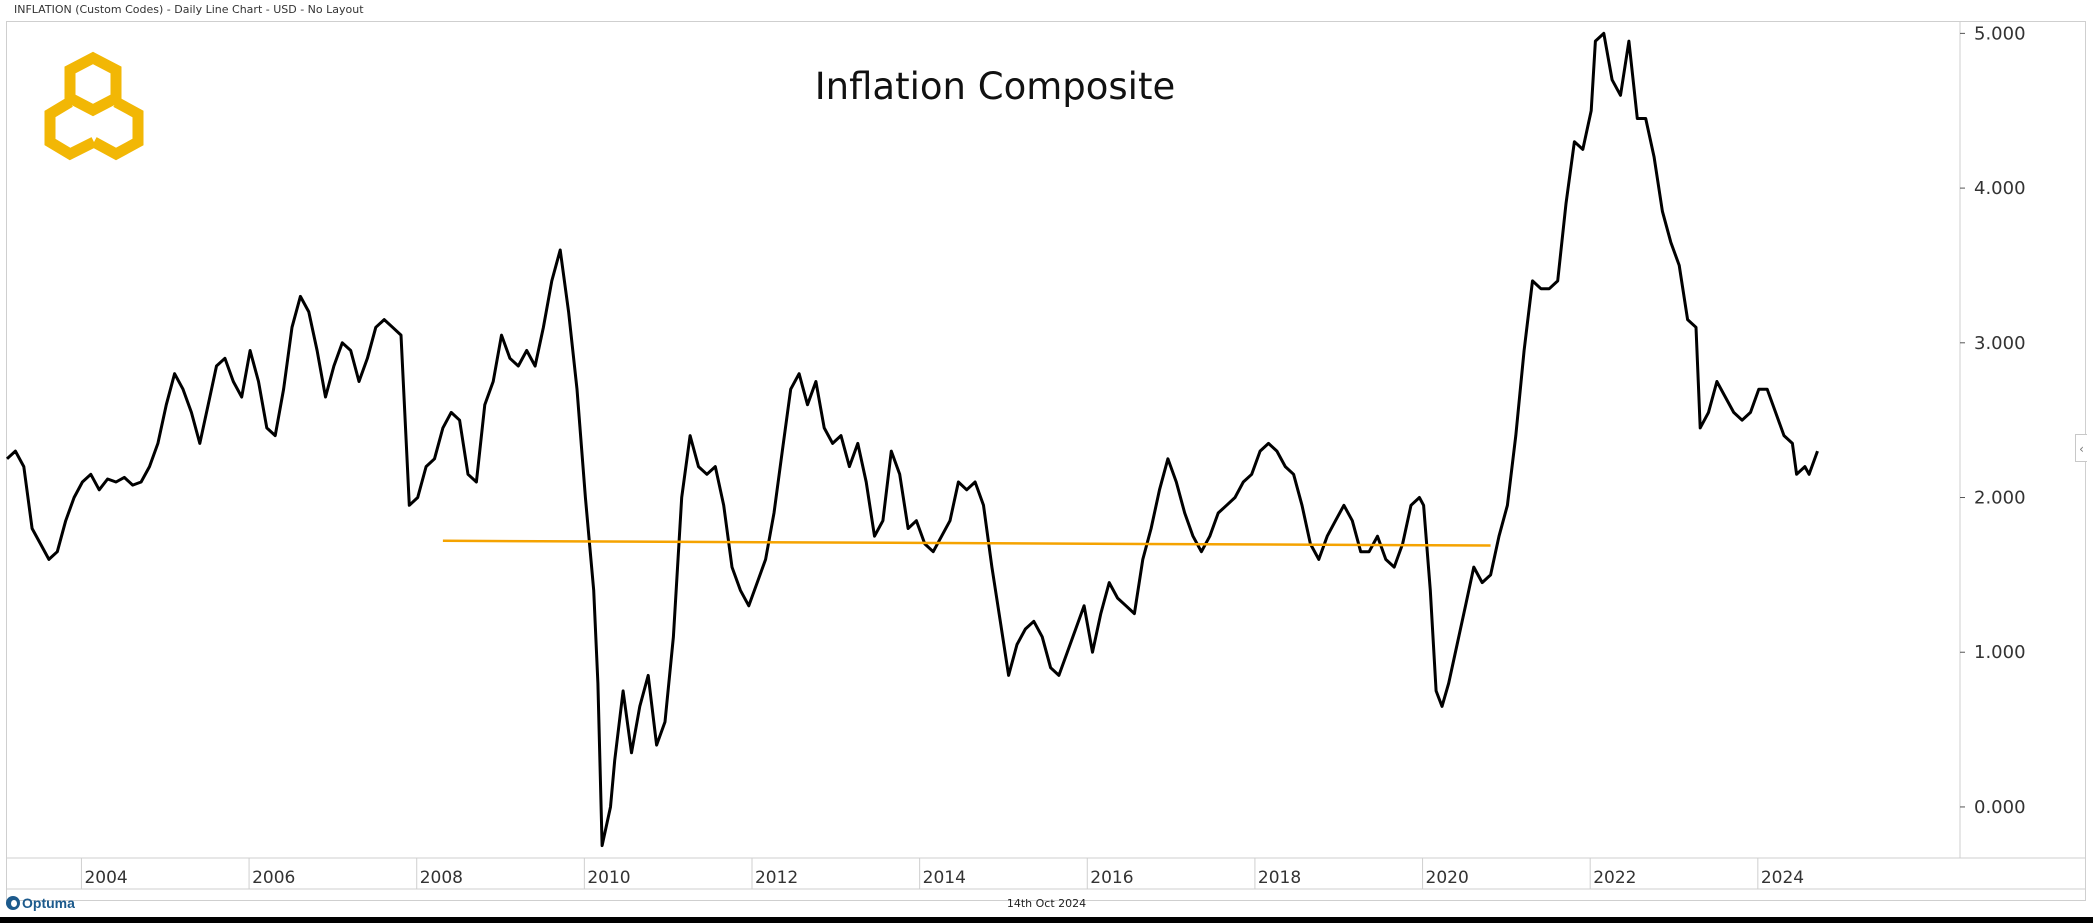 This screenshot has height=923, width=2093. What do you see at coordinates (2000, 807) in the screenshot?
I see `y-tick-label: 0.000` at bounding box center [2000, 807].